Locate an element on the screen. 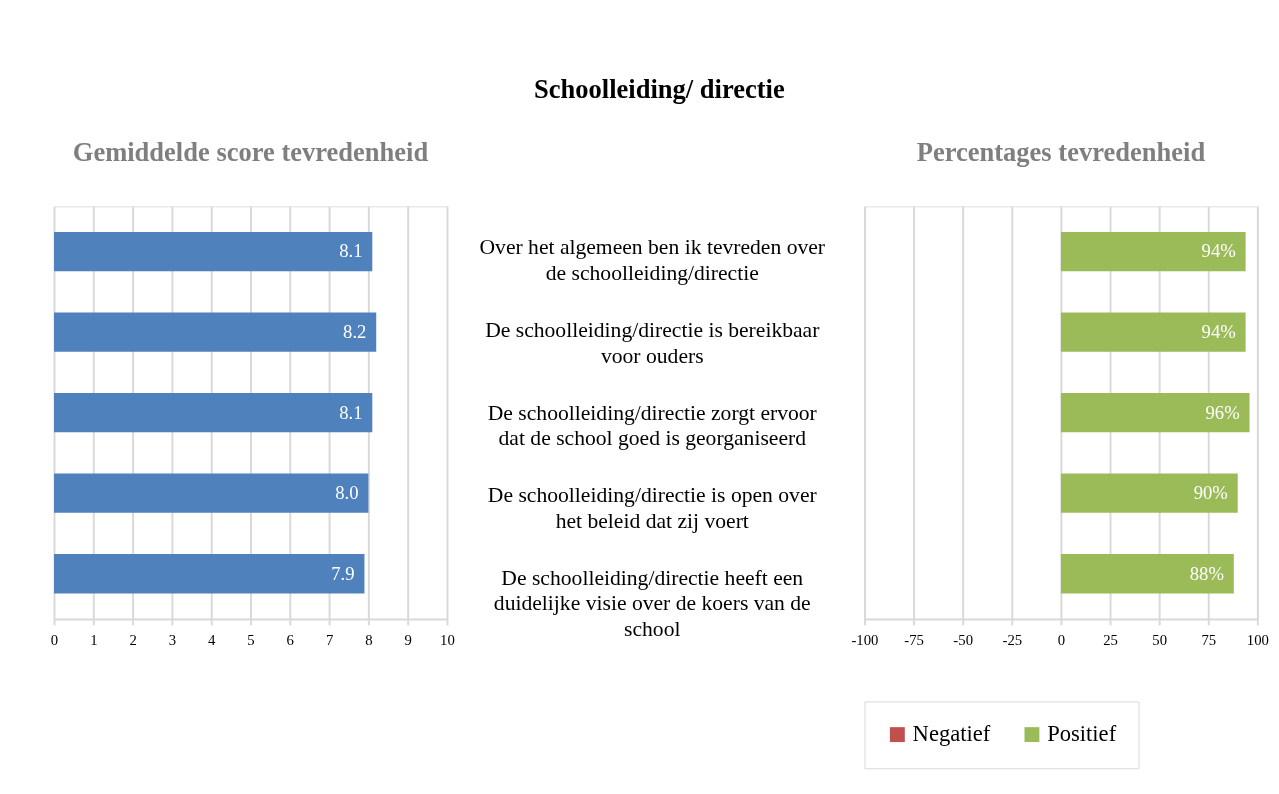  y-tick-label: Over het algemeen ben ik tevreden over de schoolleiding/directie is located at coordinates (652, 260).